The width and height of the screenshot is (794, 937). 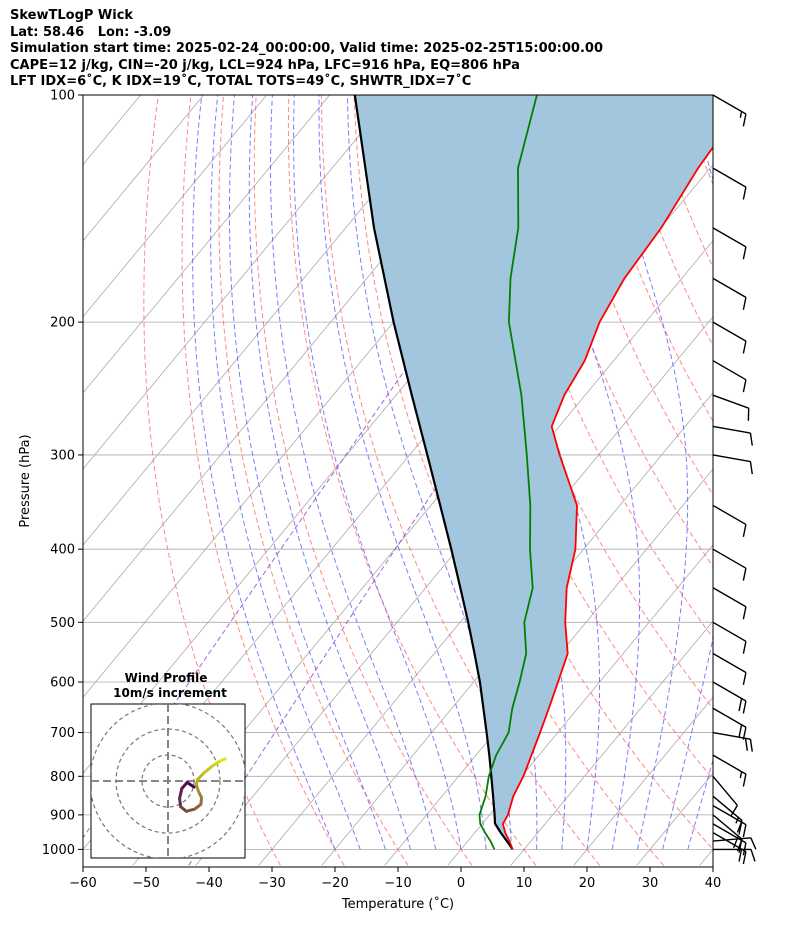 What do you see at coordinates (145, 883) in the screenshot?
I see `x-tick-label: −50` at bounding box center [145, 883].